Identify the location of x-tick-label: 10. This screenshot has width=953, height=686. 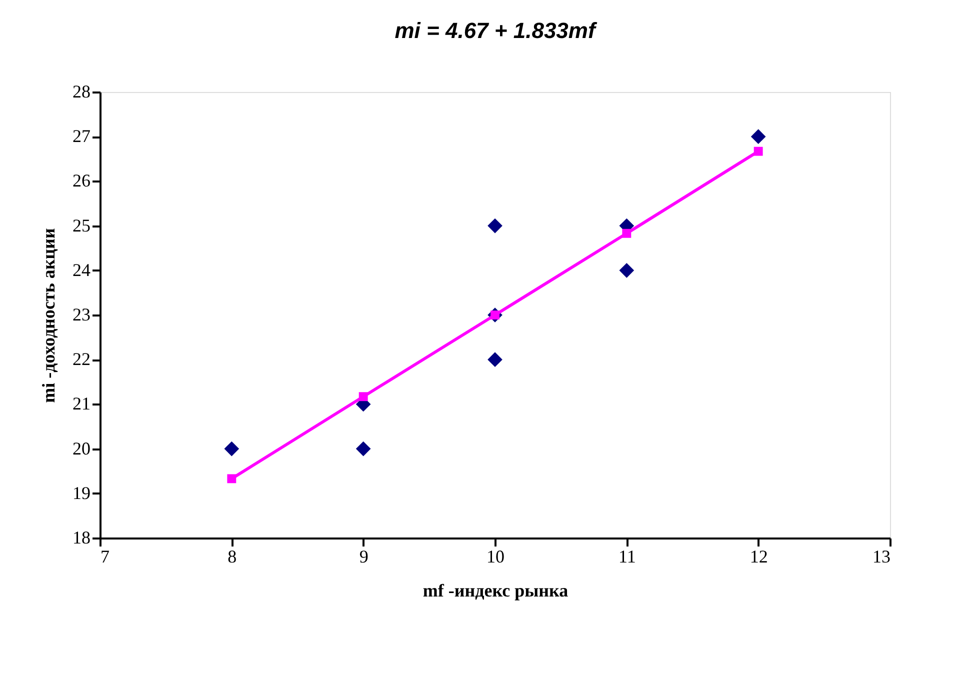
(495, 556).